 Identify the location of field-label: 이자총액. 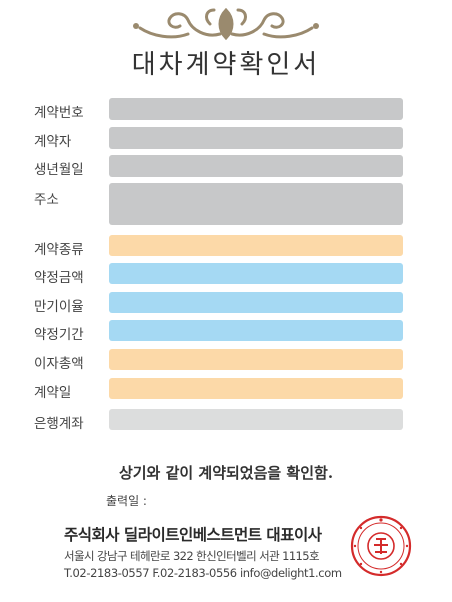
(59, 364).